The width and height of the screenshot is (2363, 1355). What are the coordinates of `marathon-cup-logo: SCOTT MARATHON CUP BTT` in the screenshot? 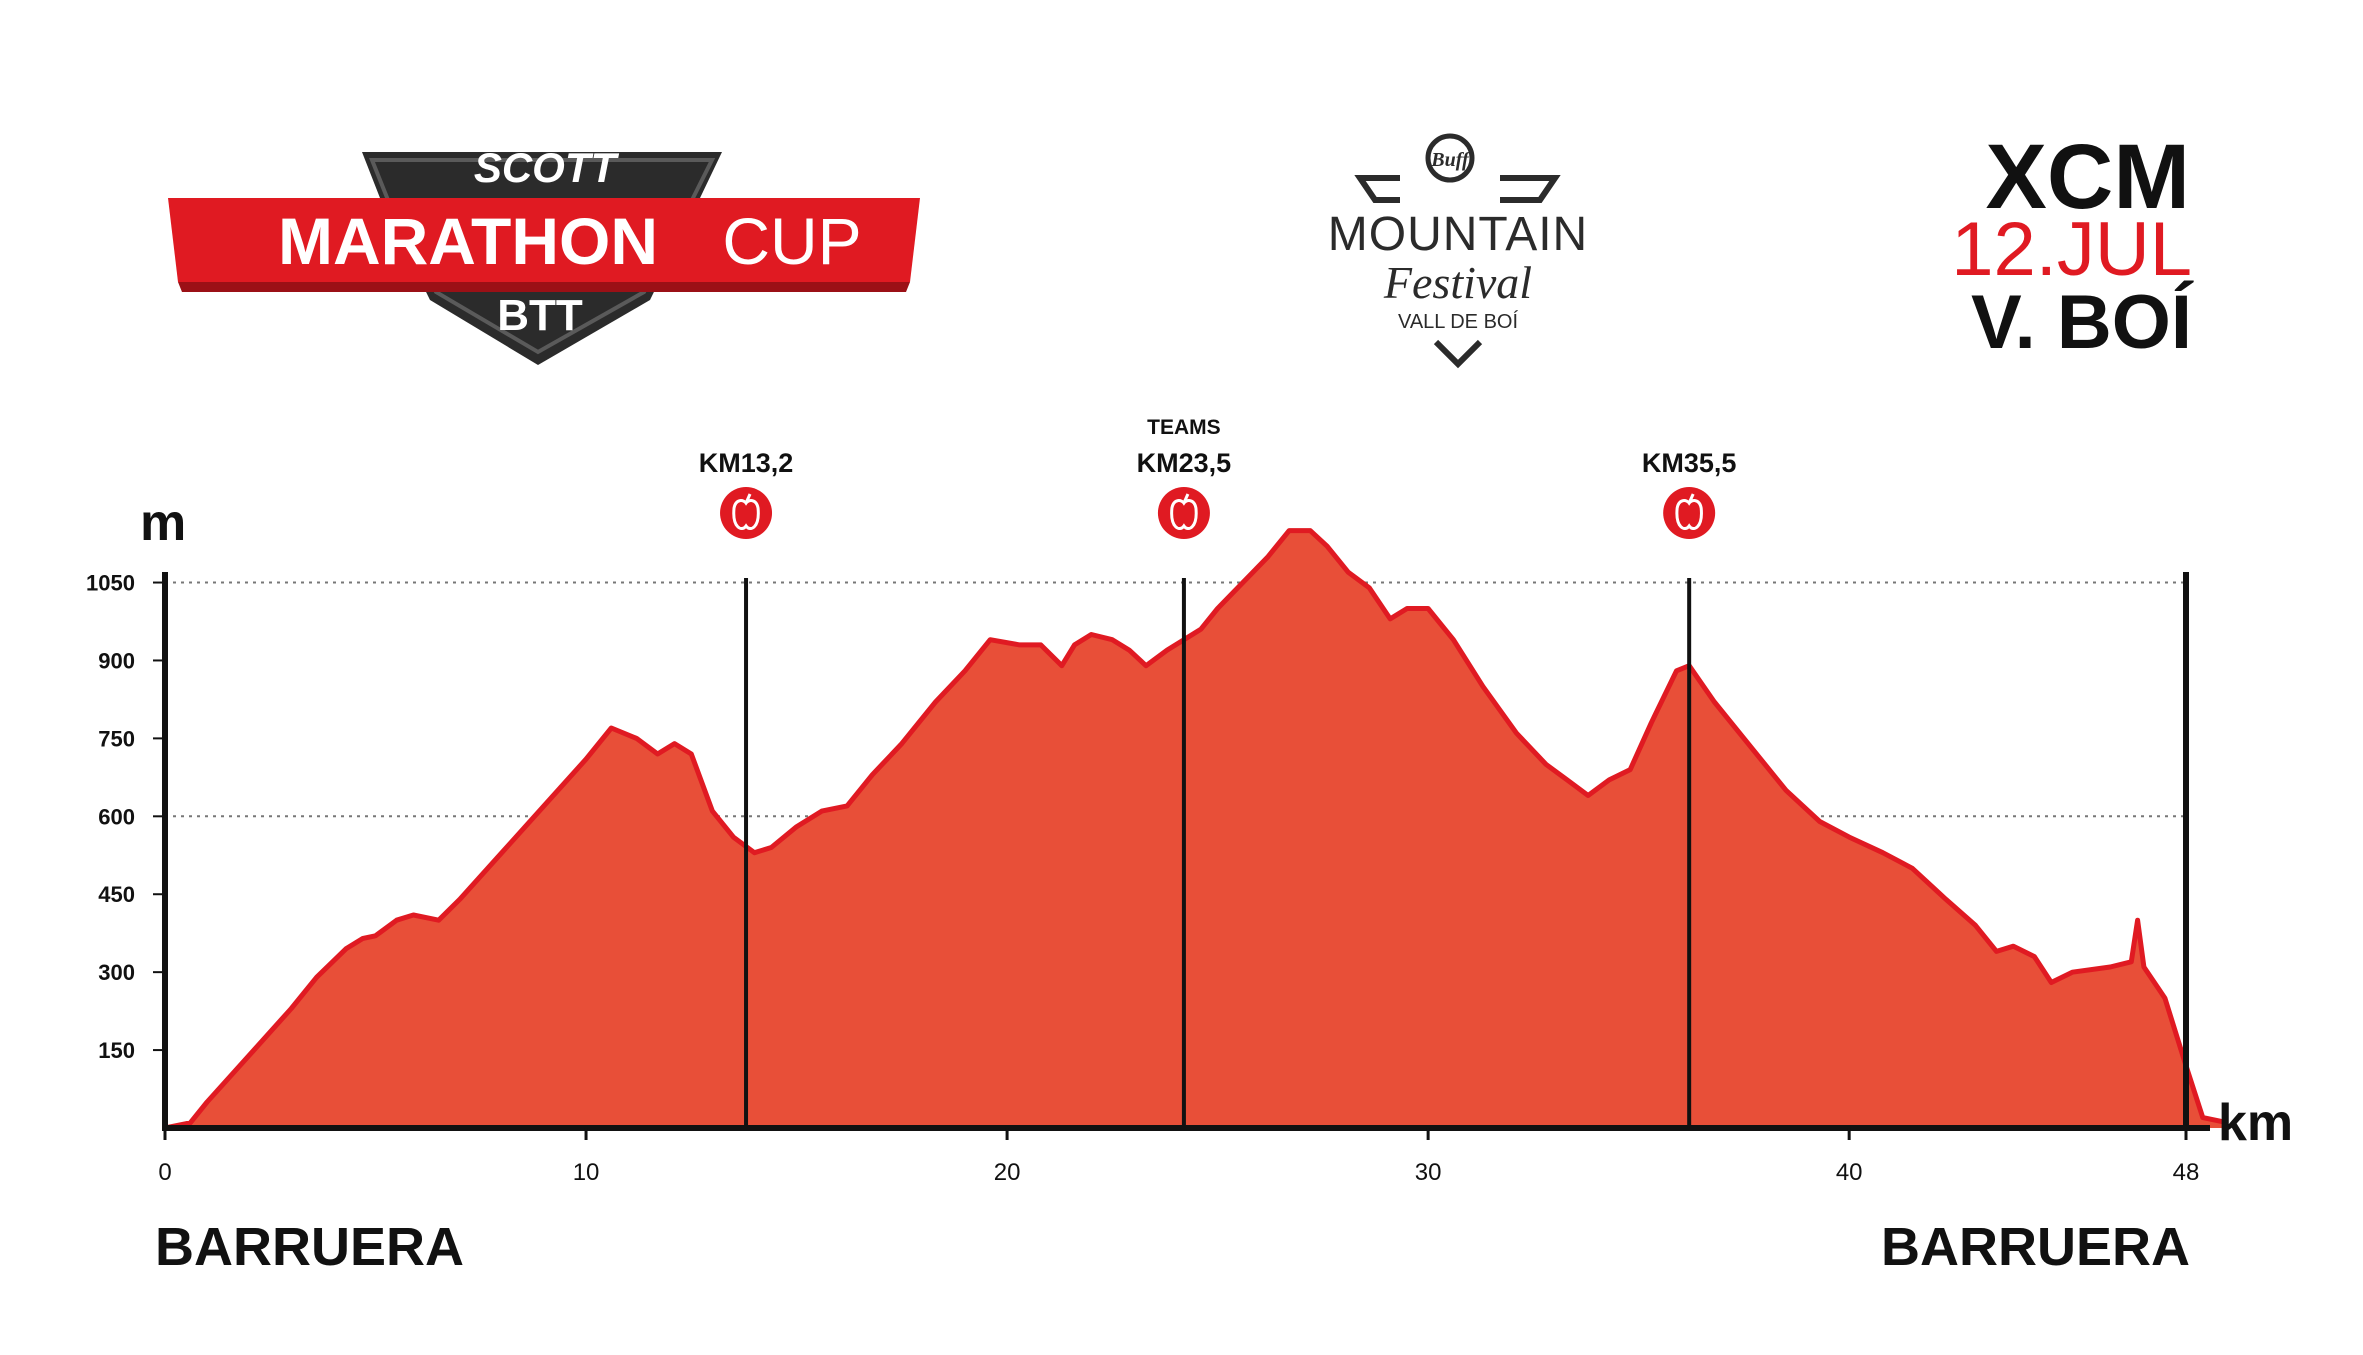 It's located at (544, 254).